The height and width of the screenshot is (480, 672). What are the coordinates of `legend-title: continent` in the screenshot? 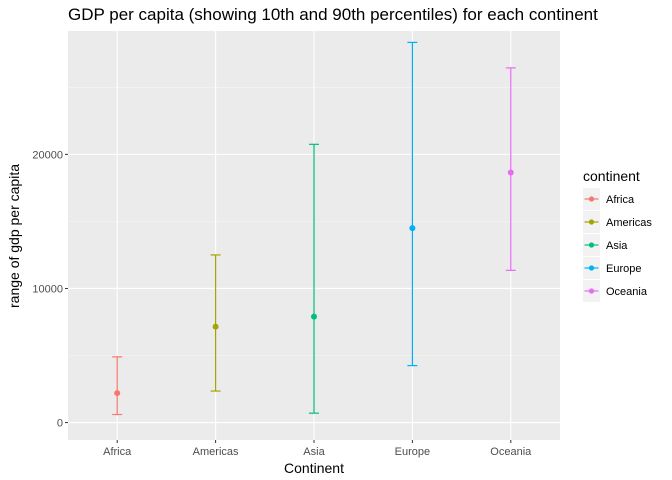 It's located at (611, 176).